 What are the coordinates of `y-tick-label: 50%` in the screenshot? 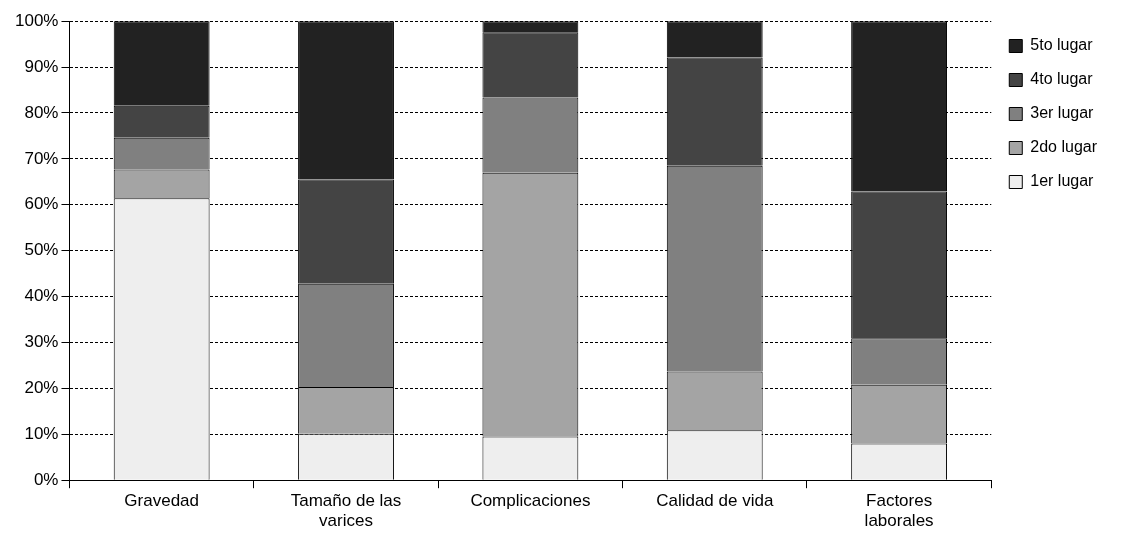 It's located at (41, 250).